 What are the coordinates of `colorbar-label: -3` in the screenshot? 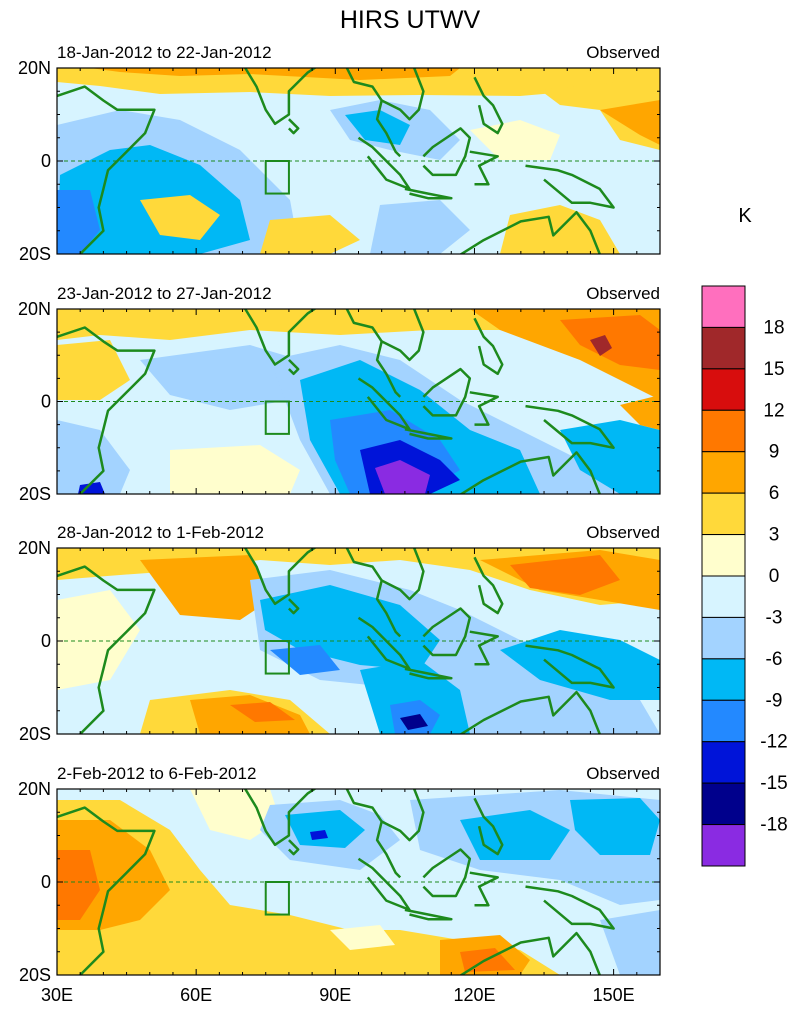 It's located at (774, 617).